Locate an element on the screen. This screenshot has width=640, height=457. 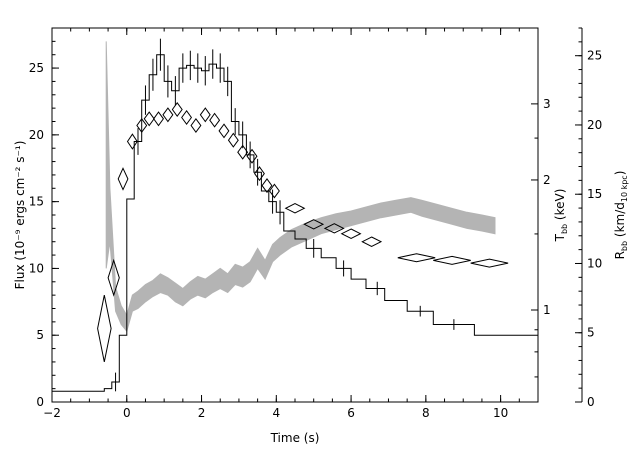
temp-tick-label: 3 is located at coordinates (547, 104).